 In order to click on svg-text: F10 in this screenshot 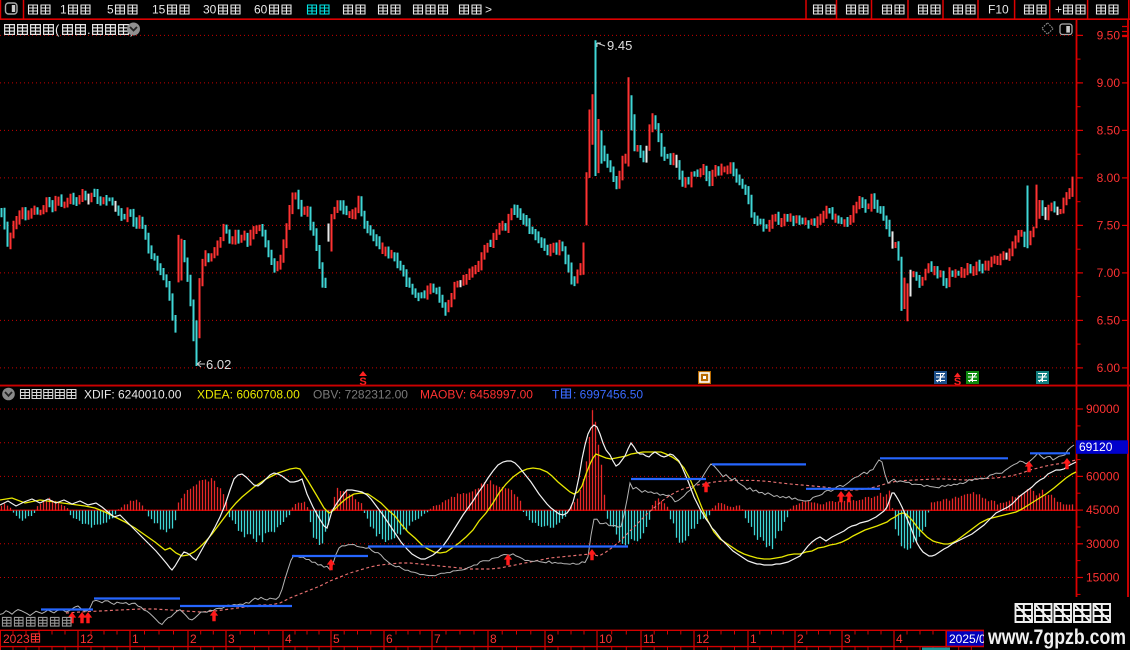, I will do `click(998, 10)`.